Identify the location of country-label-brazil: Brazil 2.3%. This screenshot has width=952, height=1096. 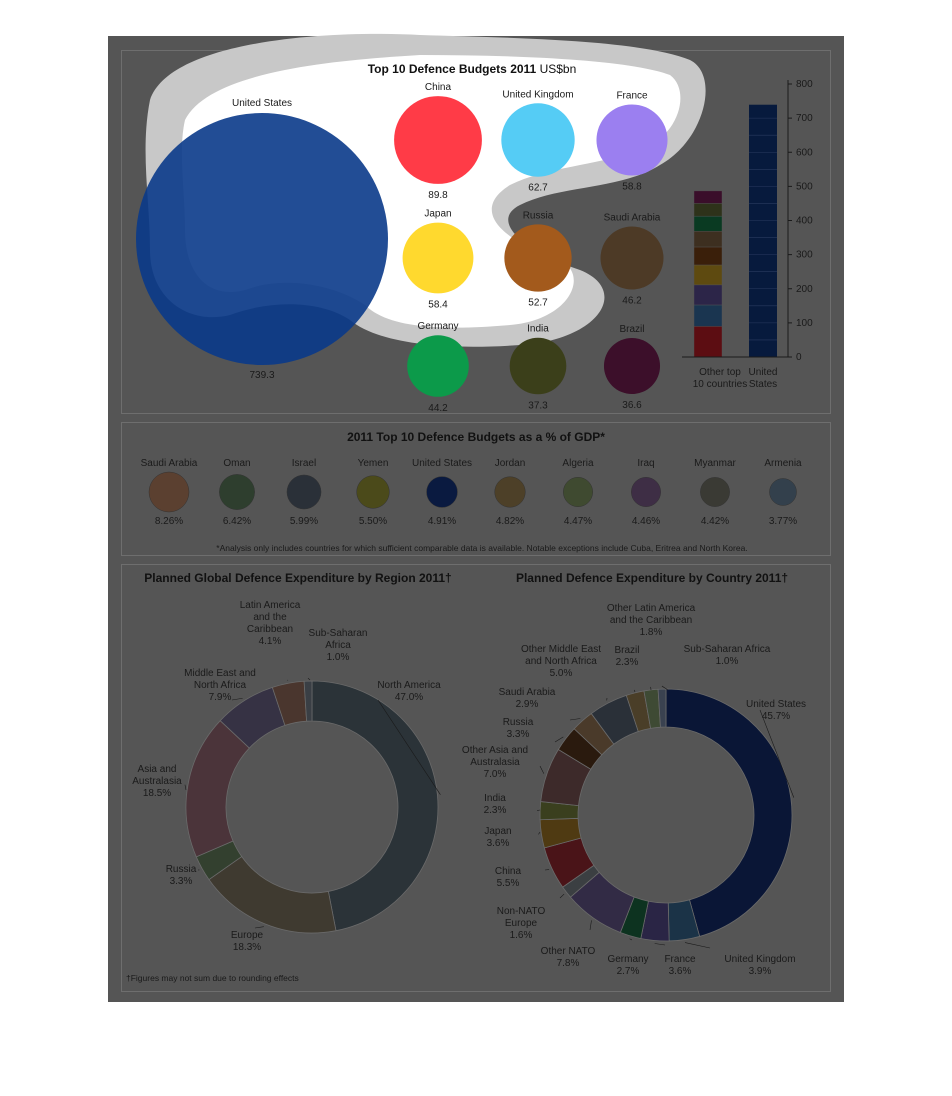
(626, 656).